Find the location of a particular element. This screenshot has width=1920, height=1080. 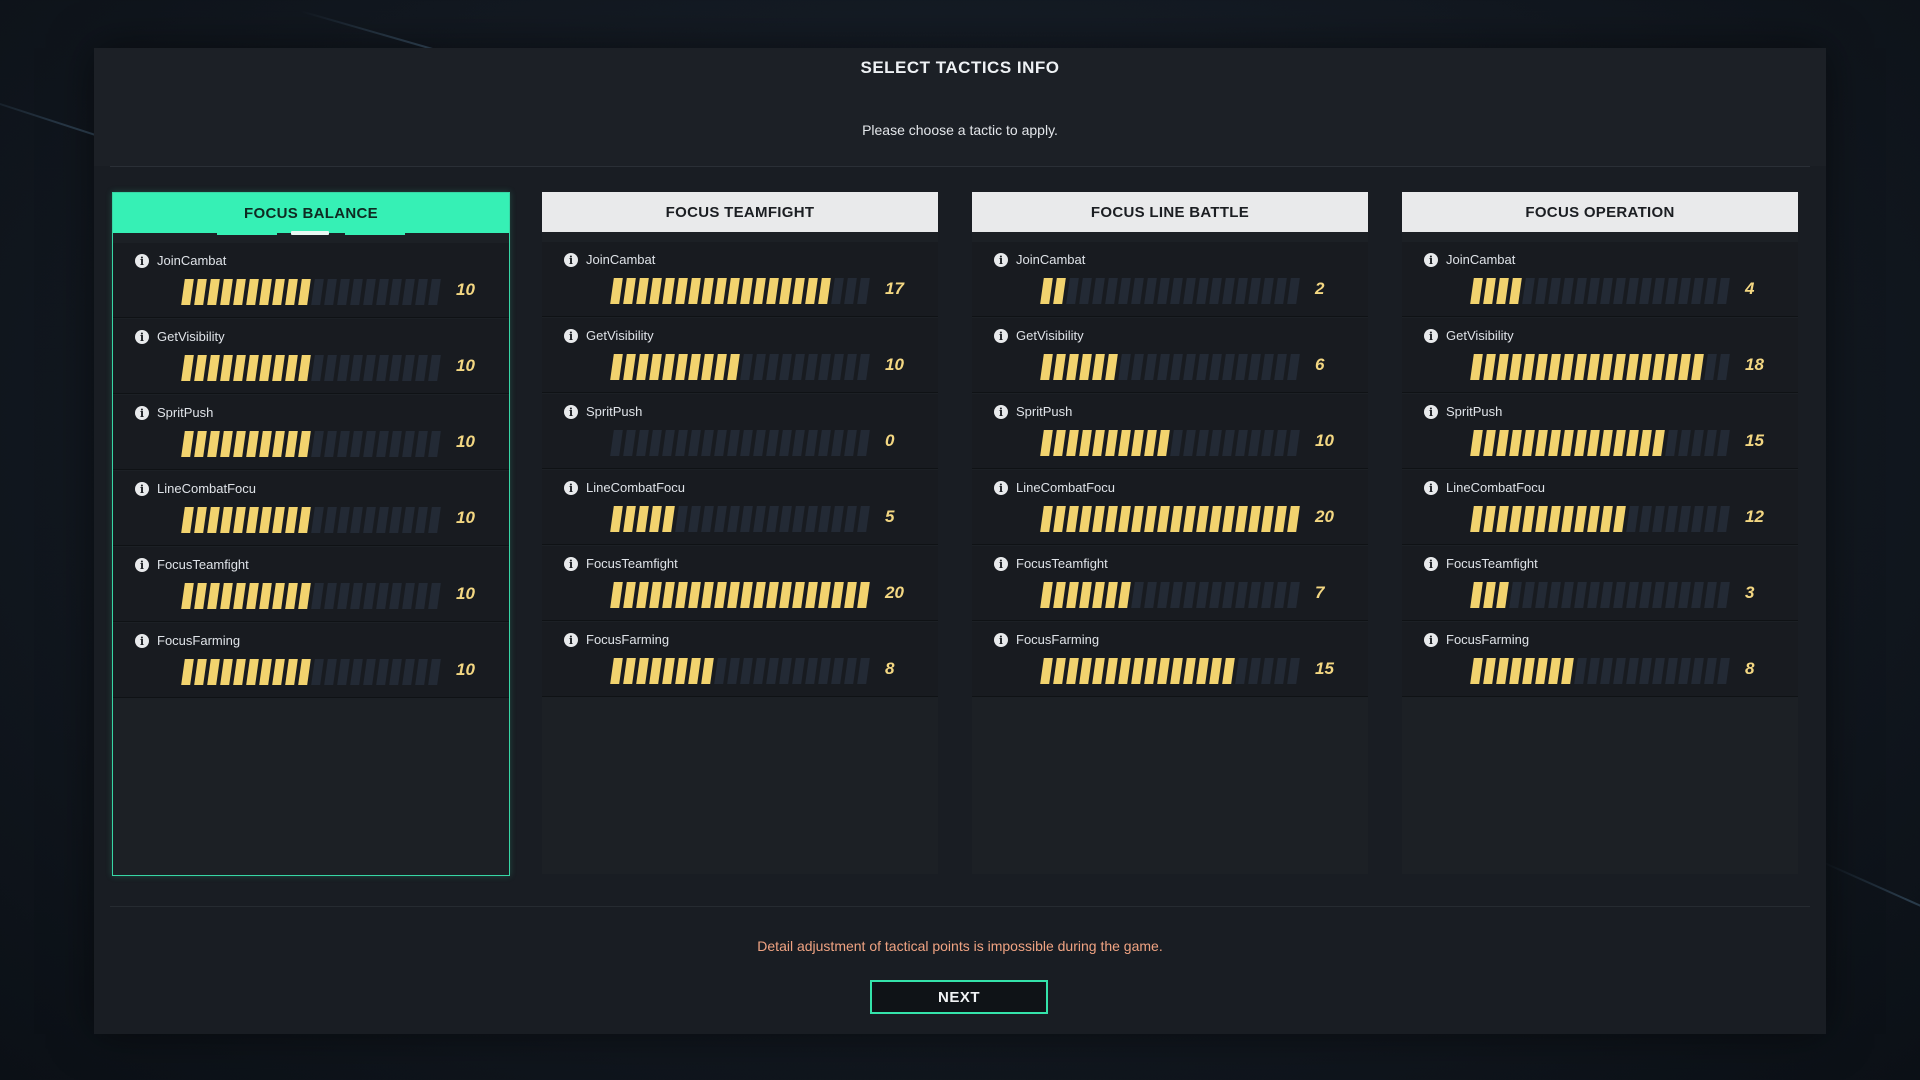

tactic-header: FOCUS LINE BATTLE is located at coordinates (1170, 212).